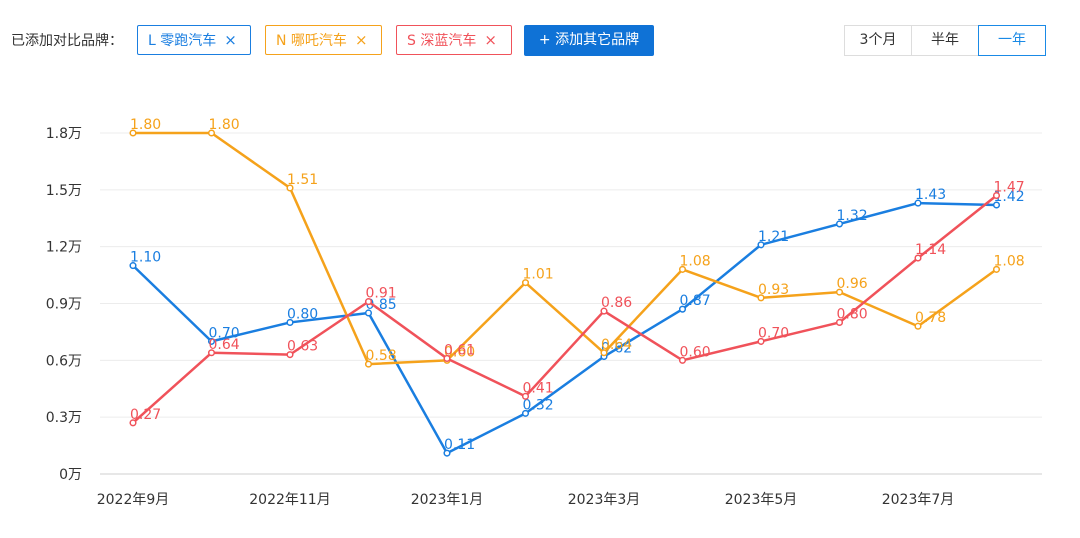 Image resolution: width=1080 pixels, height=538 pixels. What do you see at coordinates (878, 40) in the screenshot?
I see `range-3-months-button: 3个月` at bounding box center [878, 40].